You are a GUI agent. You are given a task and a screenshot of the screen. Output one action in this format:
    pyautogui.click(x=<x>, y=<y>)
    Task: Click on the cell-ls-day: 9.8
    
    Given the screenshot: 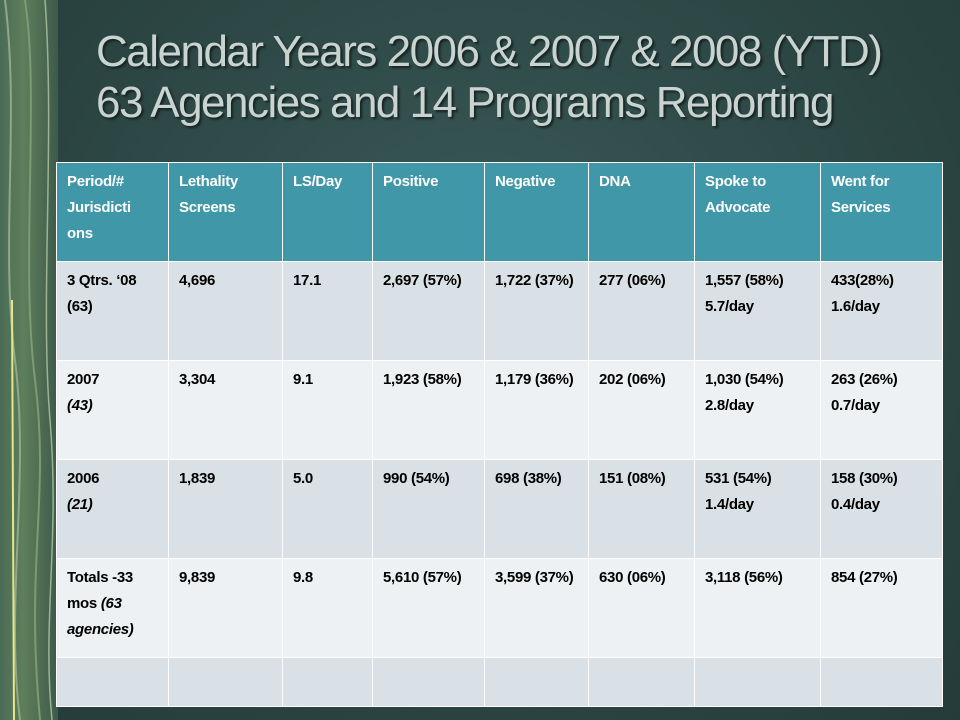 What is the action you would take?
    pyautogui.click(x=327, y=608)
    